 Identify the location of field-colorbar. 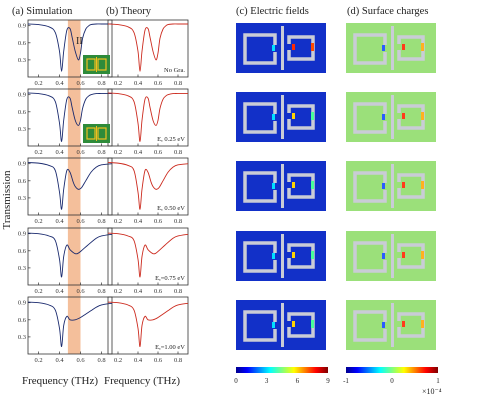
(282, 370).